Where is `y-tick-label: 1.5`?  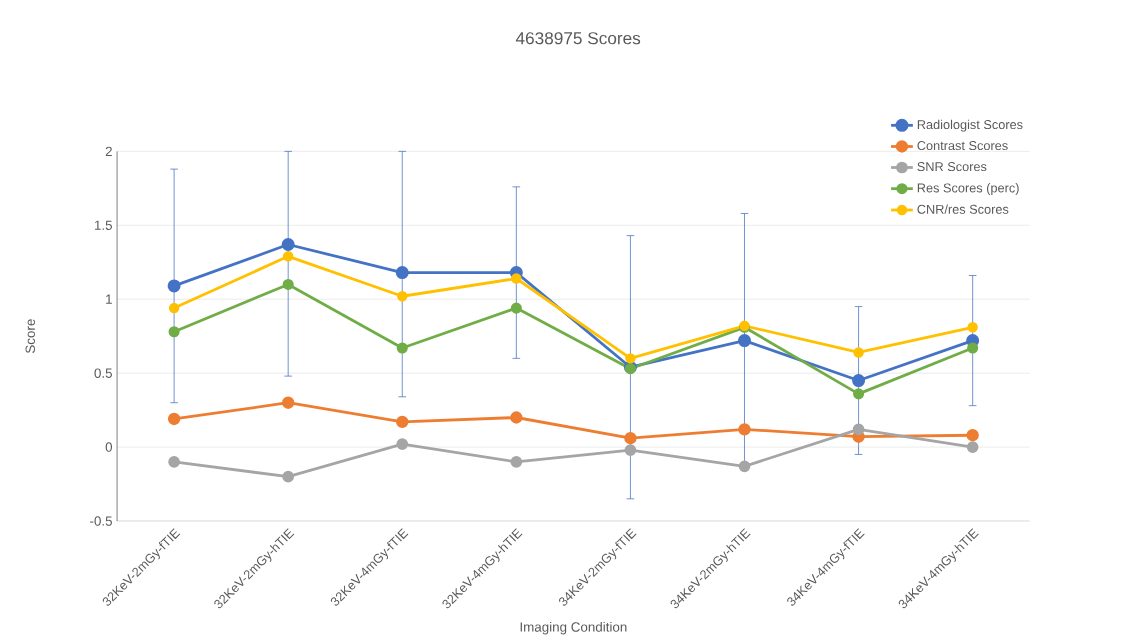
y-tick-label: 1.5 is located at coordinates (103, 225).